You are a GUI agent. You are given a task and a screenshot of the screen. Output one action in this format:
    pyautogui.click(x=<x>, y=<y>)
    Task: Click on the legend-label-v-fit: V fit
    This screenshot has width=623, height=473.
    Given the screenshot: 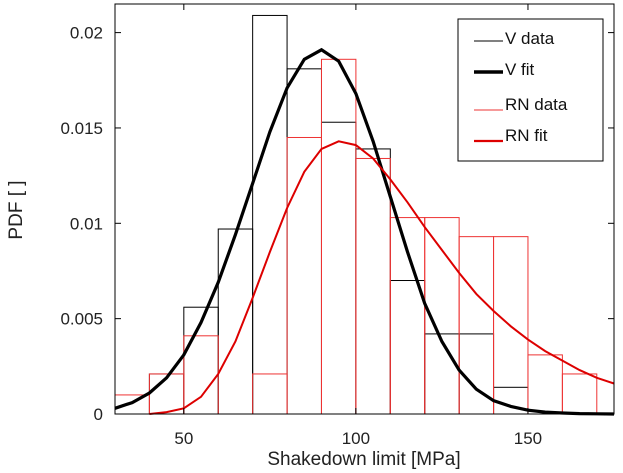 What is the action you would take?
    pyautogui.click(x=520, y=69)
    